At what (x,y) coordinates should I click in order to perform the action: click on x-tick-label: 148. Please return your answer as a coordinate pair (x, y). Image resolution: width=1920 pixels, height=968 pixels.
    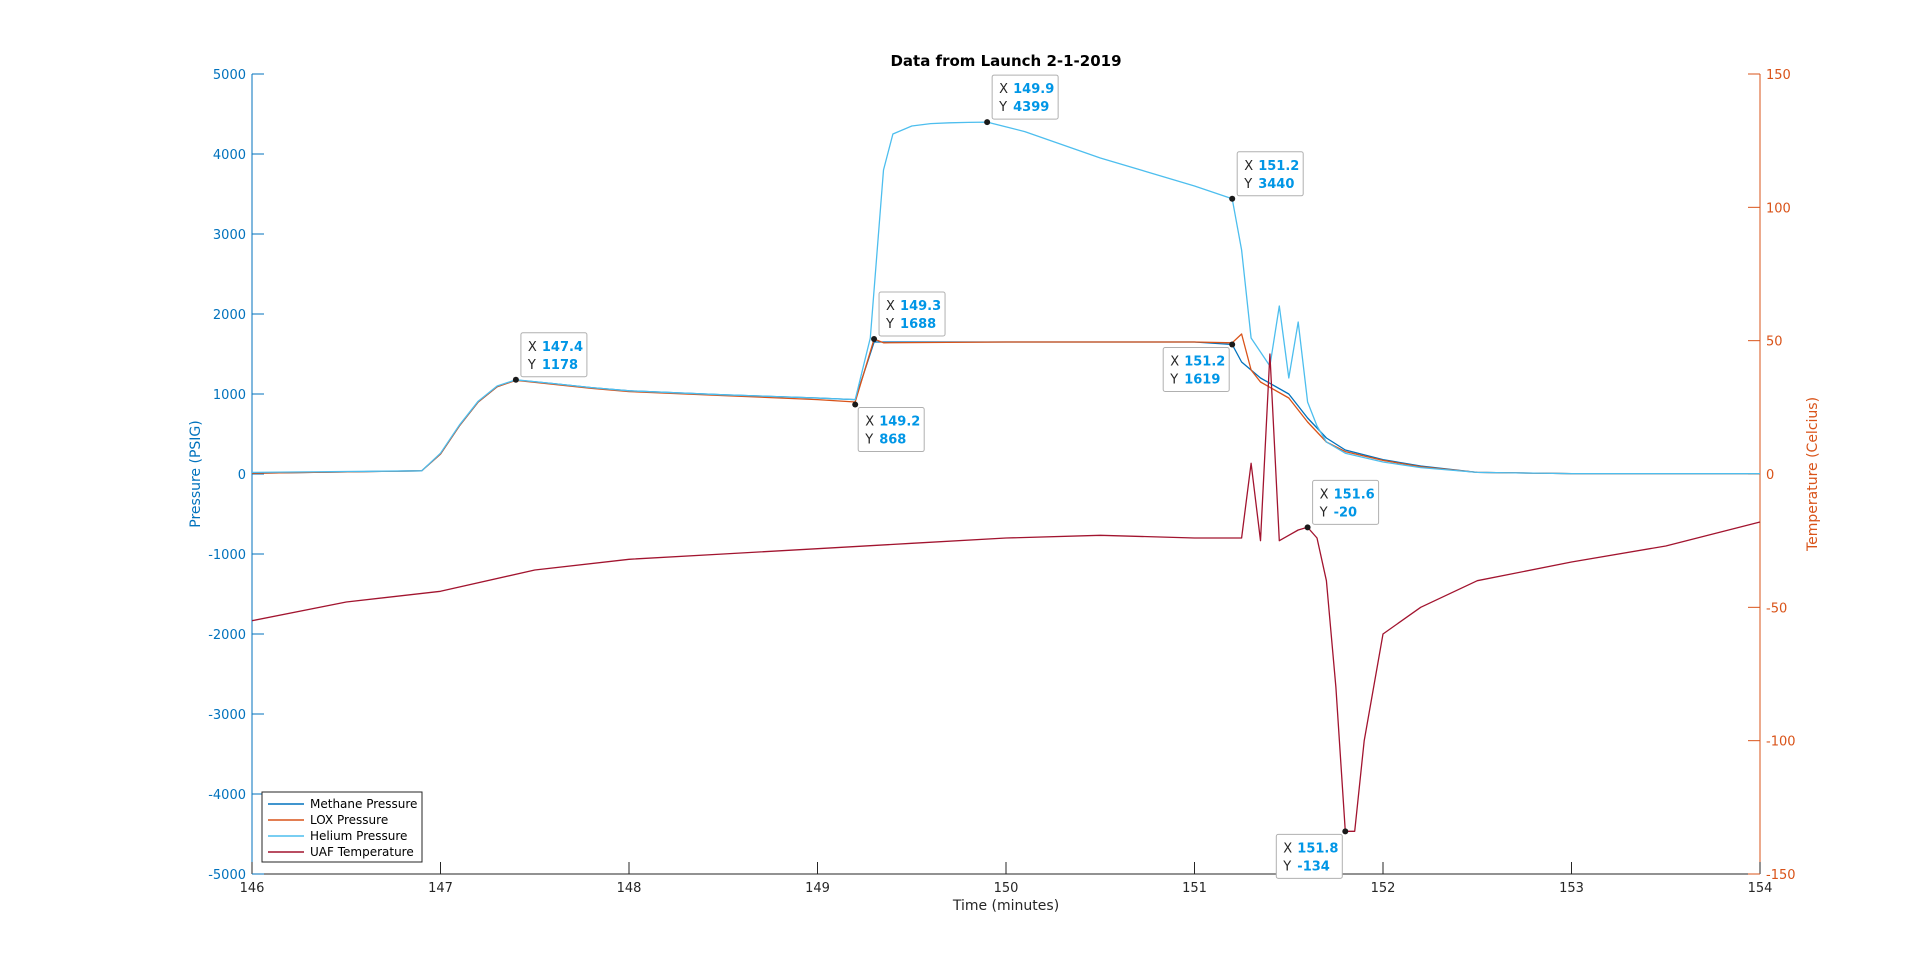
    Looking at the image, I should click on (629, 888).